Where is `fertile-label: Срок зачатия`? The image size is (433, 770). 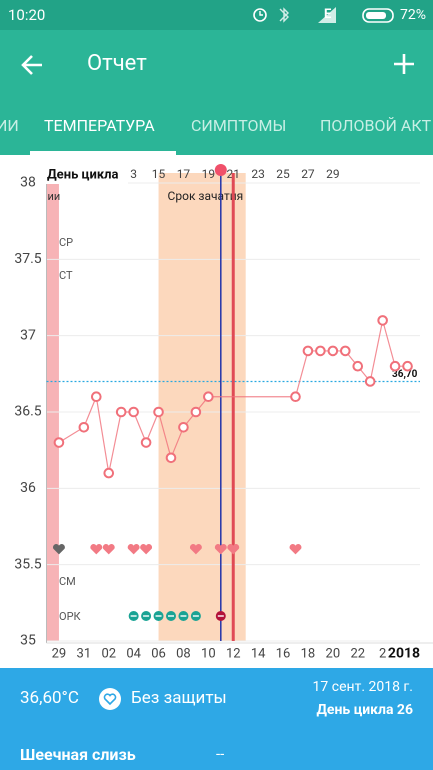 fertile-label: Срок зачатия is located at coordinates (206, 196).